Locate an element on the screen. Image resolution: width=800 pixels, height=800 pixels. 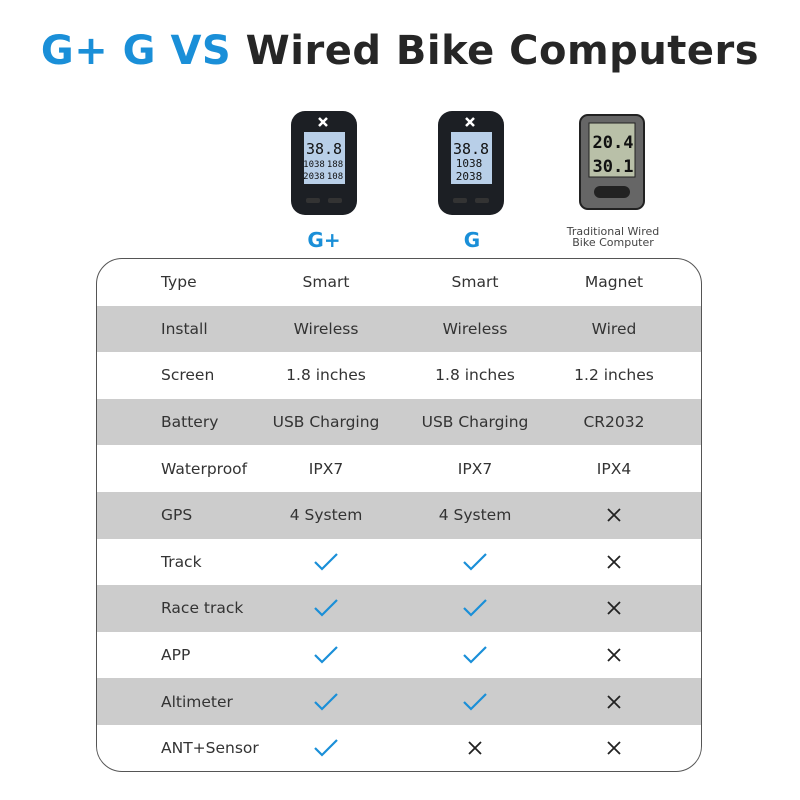
row-label: Type is located at coordinates (179, 282).